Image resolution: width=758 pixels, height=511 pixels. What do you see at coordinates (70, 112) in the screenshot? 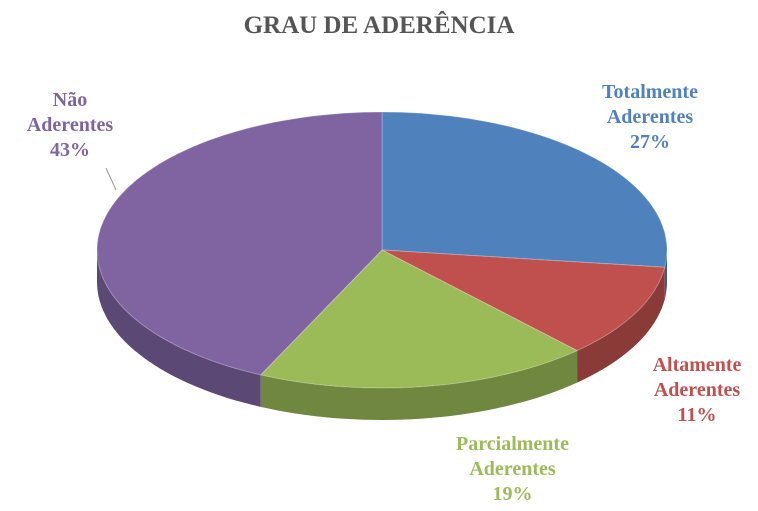
I see `category-label: Não Aderentes` at bounding box center [70, 112].